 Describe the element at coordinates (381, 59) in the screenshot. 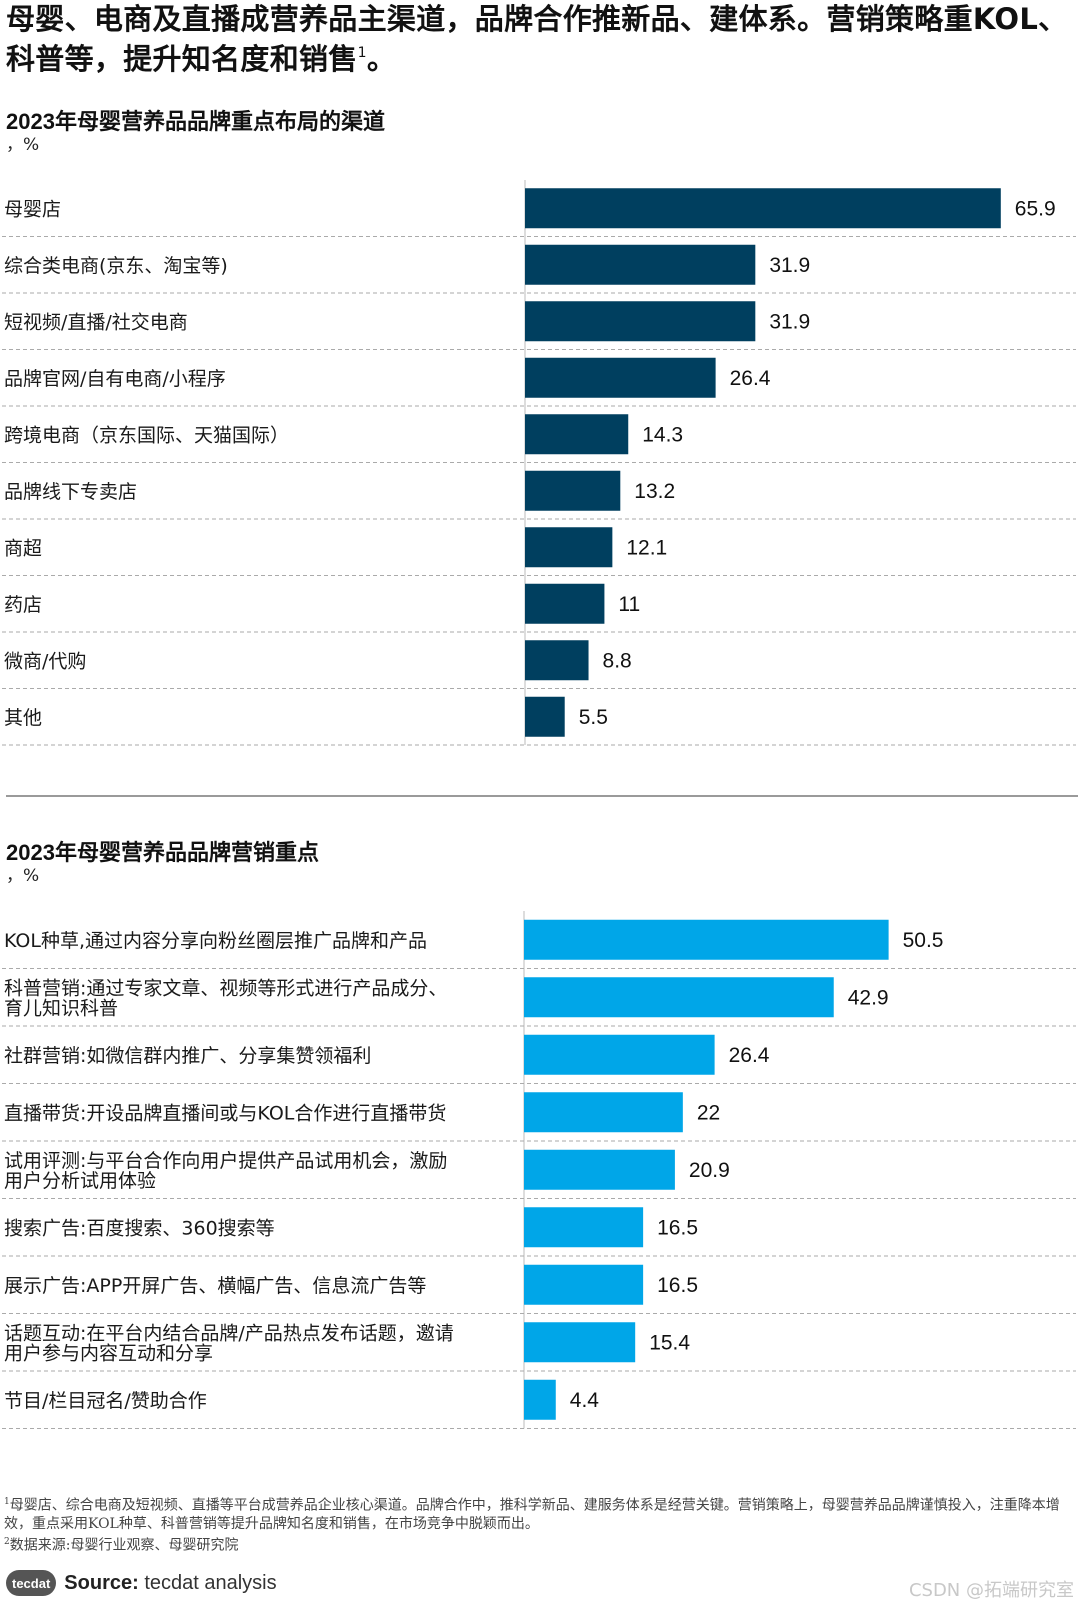

I see `headline-end: 。` at that location.